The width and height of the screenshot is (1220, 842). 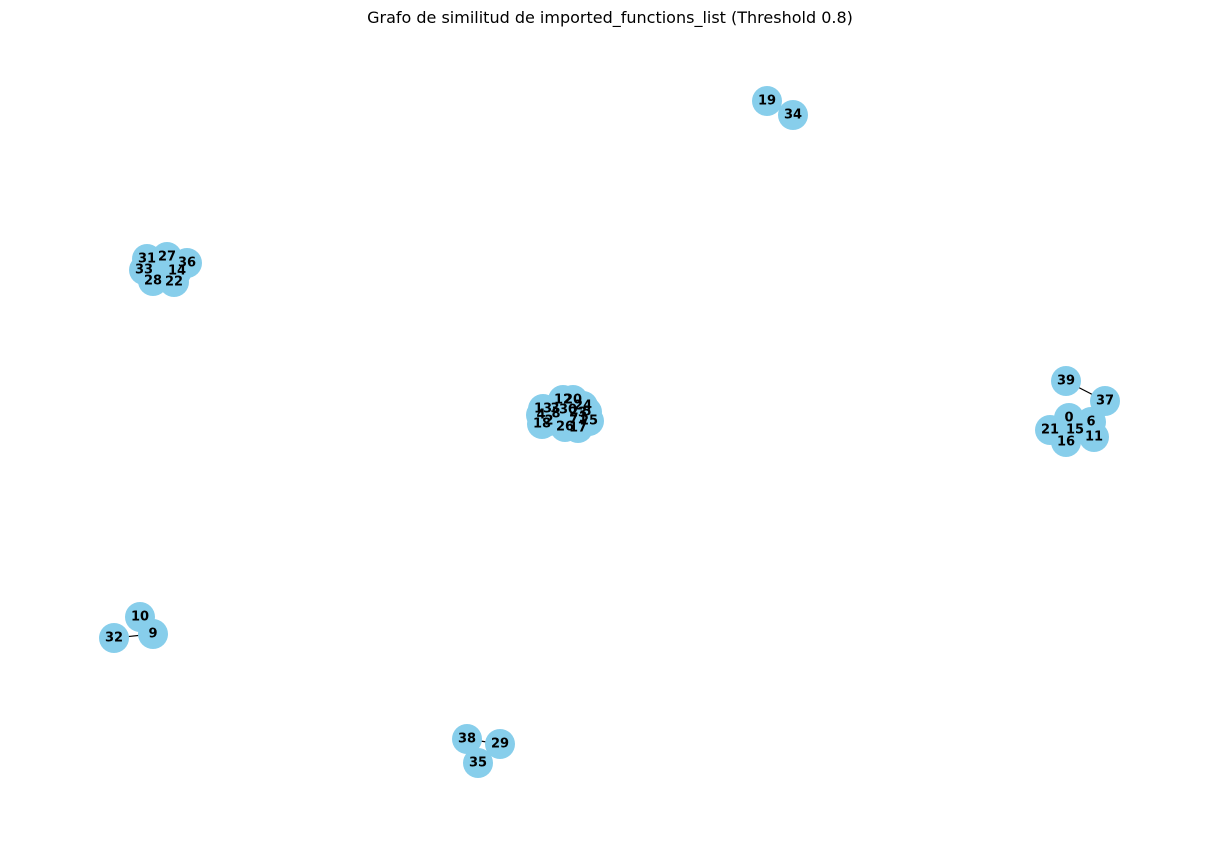 I want to click on node-label-23: 23, so click(x=578, y=413).